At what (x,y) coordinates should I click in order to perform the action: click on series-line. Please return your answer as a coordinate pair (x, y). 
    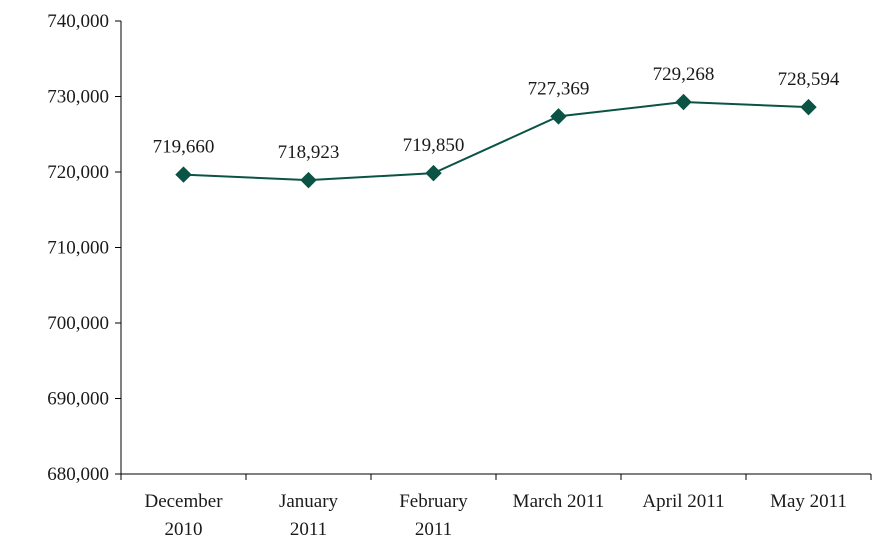
    Looking at the image, I should click on (496, 141).